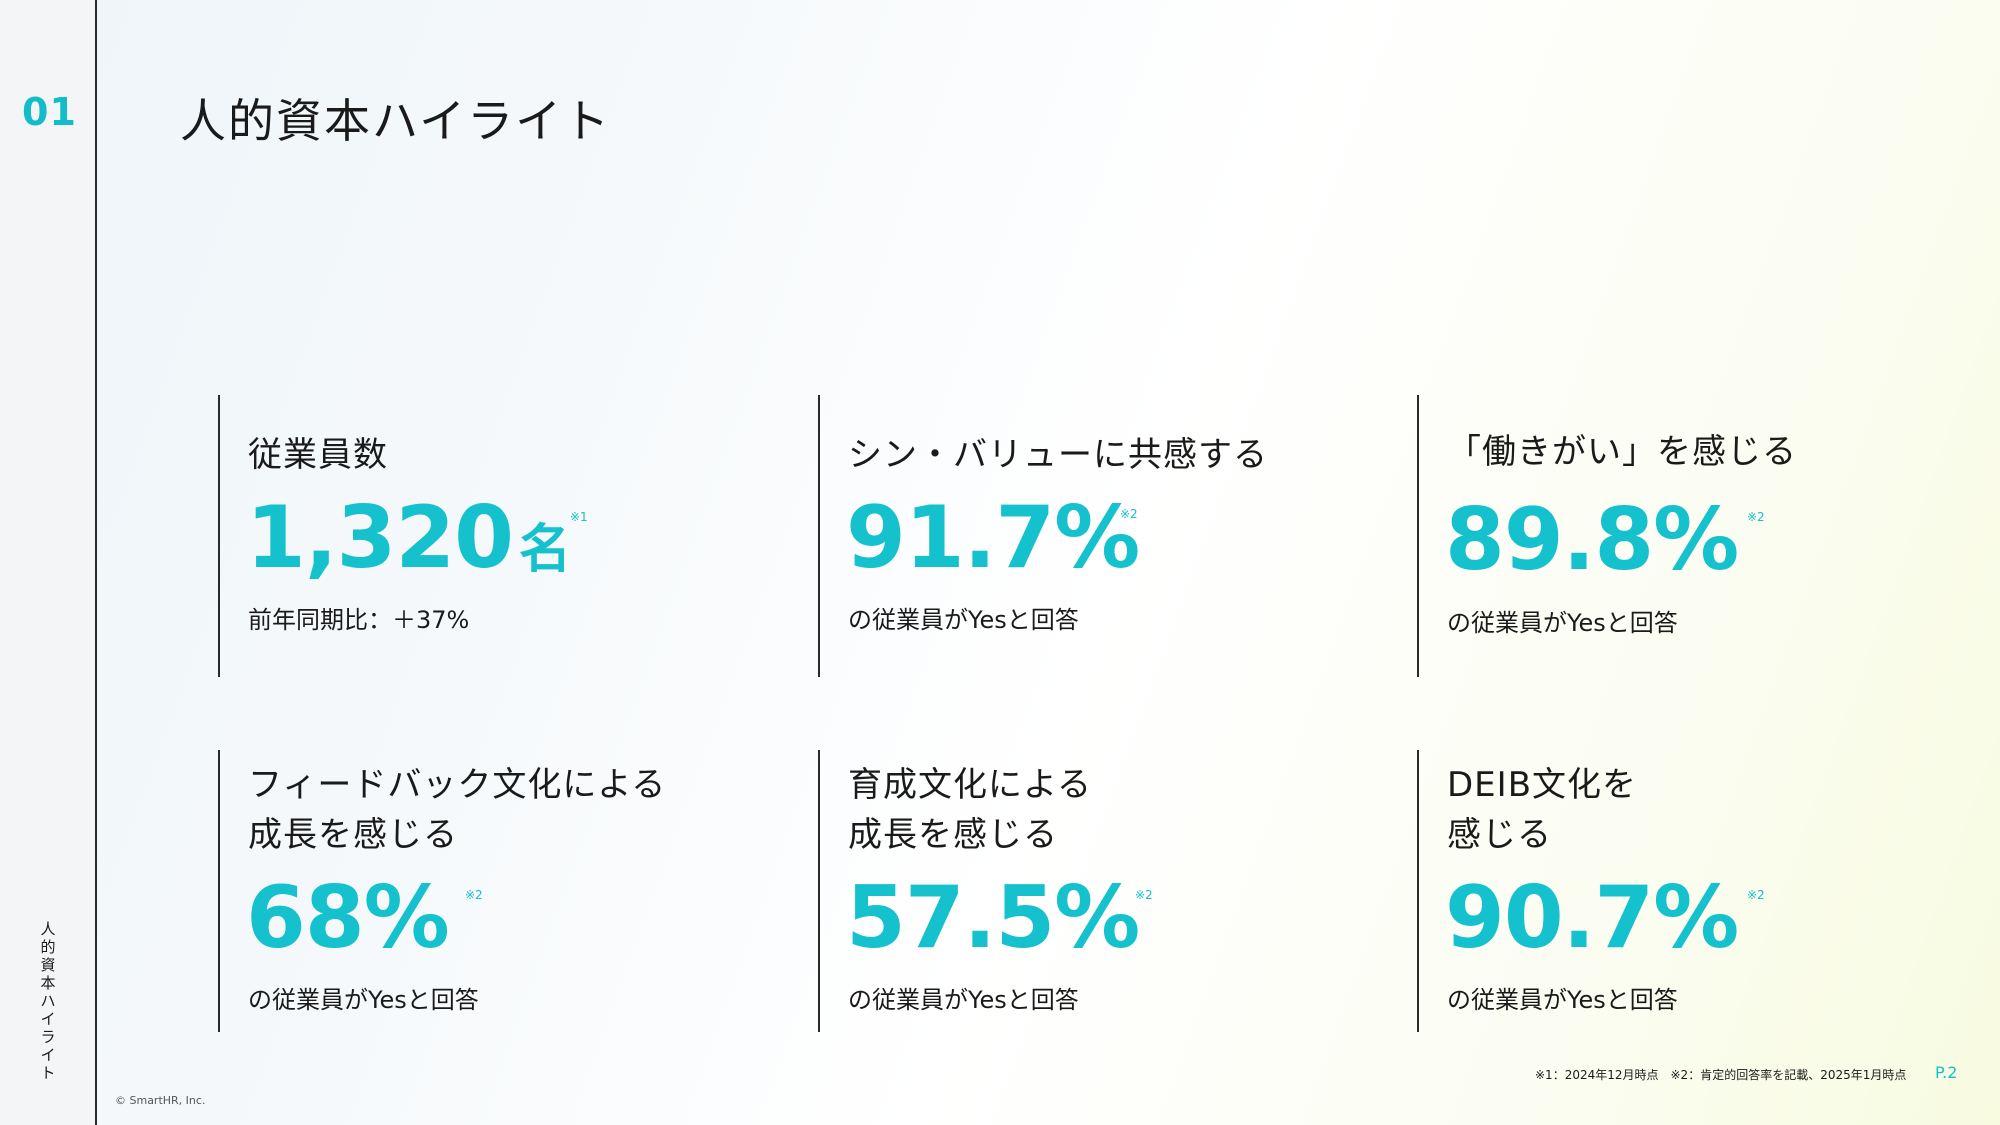 Image resolution: width=2000 pixels, height=1125 pixels. What do you see at coordinates (545, 550) in the screenshot?
I see `card-value-unit: 名` at bounding box center [545, 550].